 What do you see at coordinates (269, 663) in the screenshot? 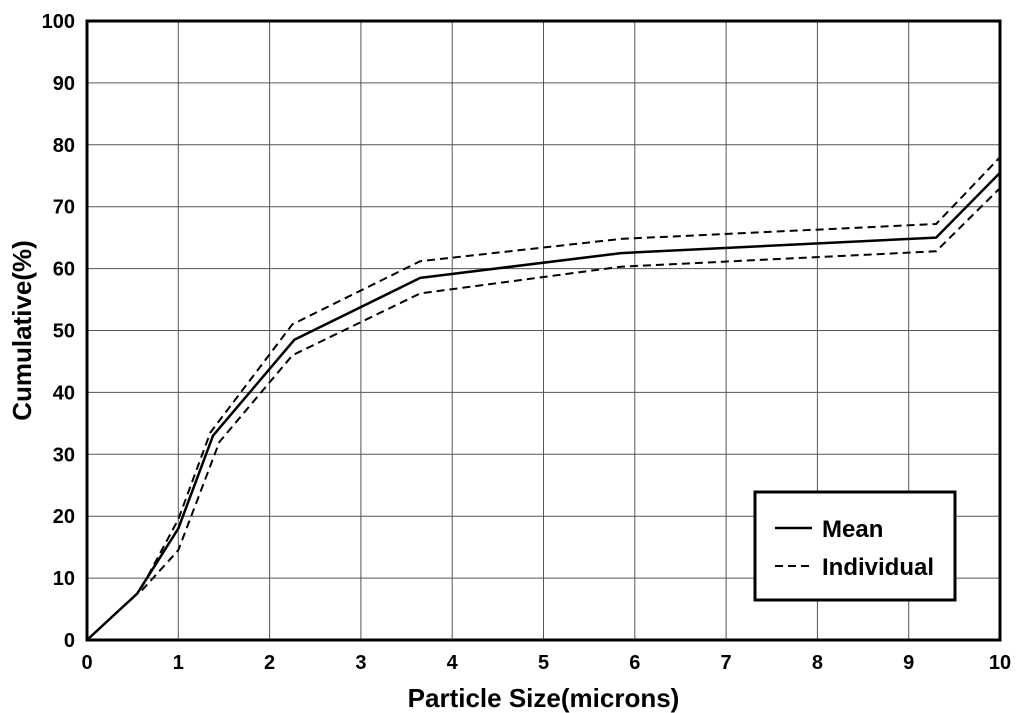
I see `x-tick-label-2: 2` at bounding box center [269, 663].